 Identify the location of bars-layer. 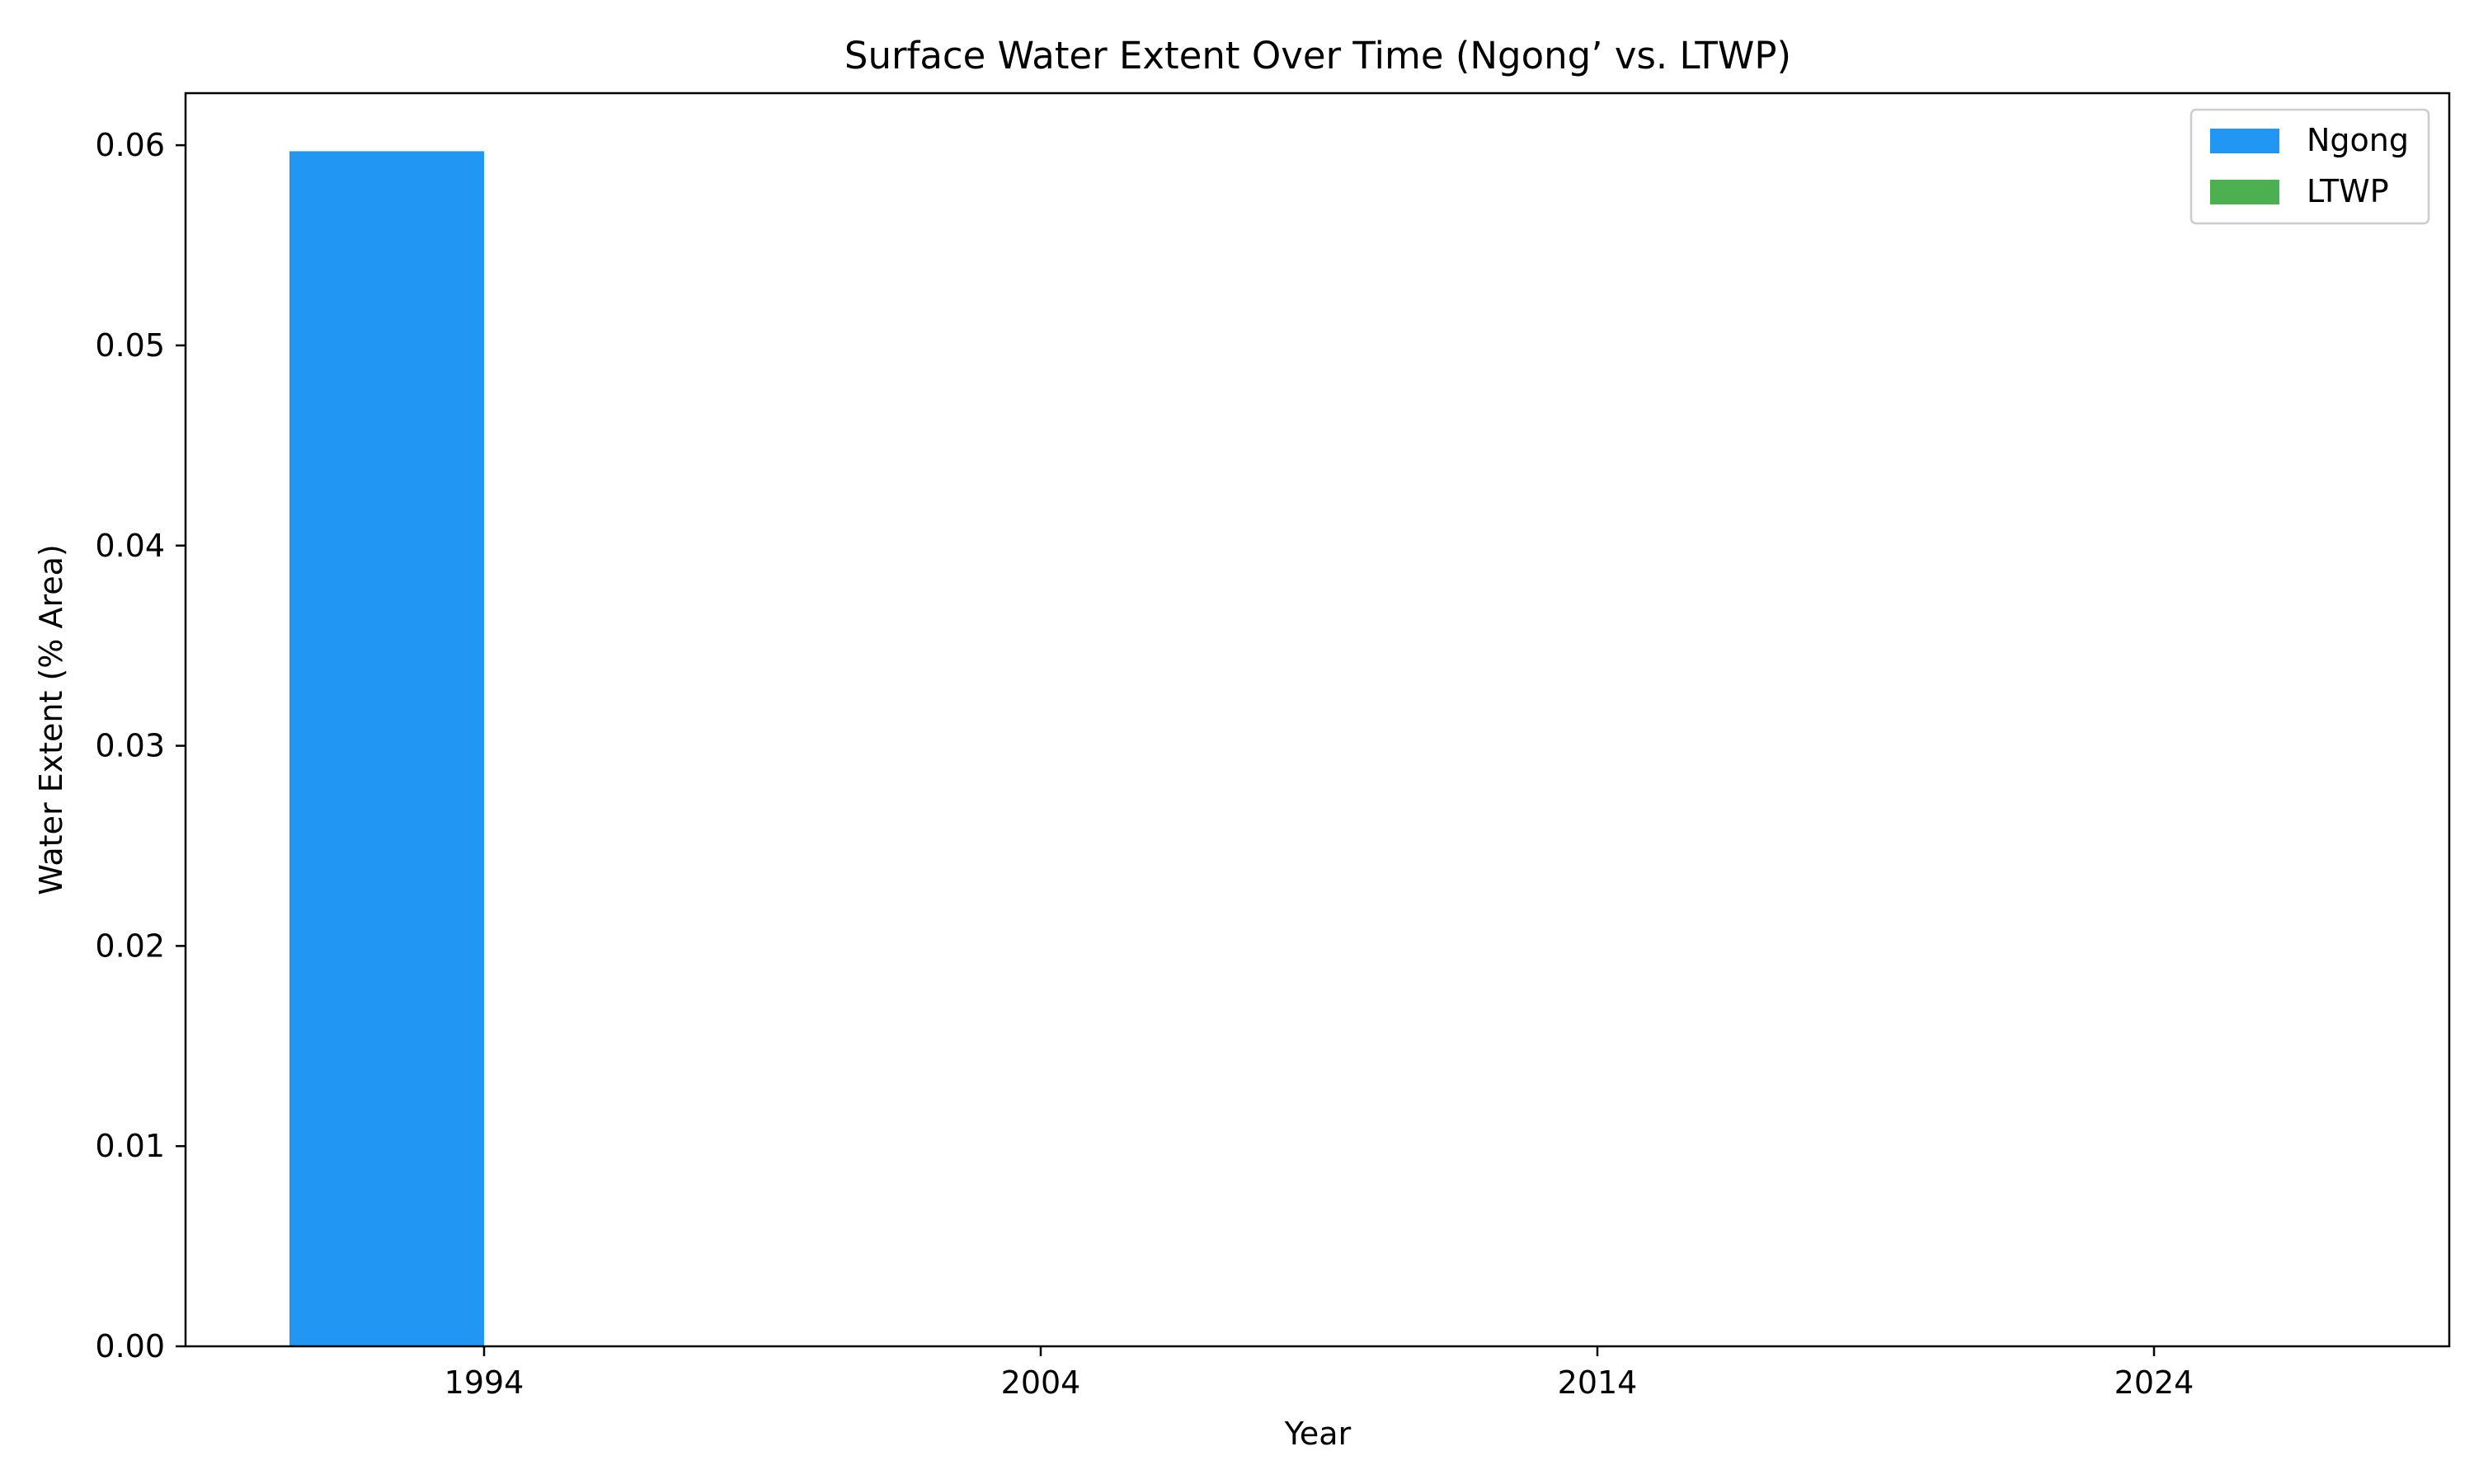
(386, 749).